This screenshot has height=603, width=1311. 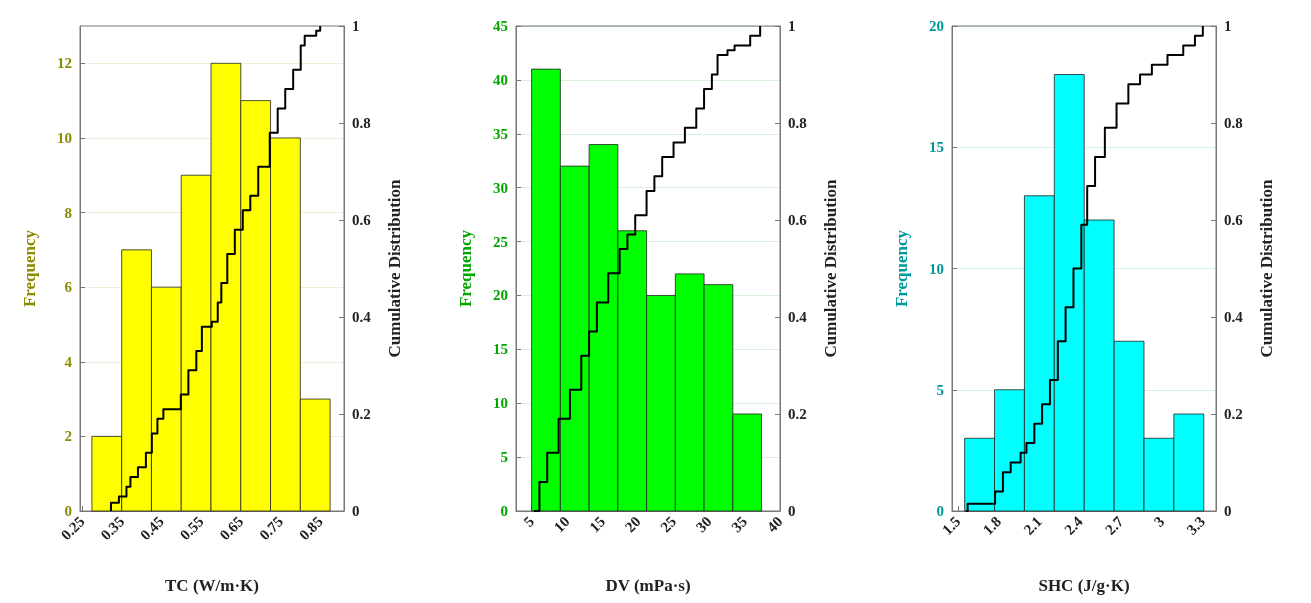 What do you see at coordinates (739, 524) in the screenshot?
I see `x-tick-label: 35` at bounding box center [739, 524].